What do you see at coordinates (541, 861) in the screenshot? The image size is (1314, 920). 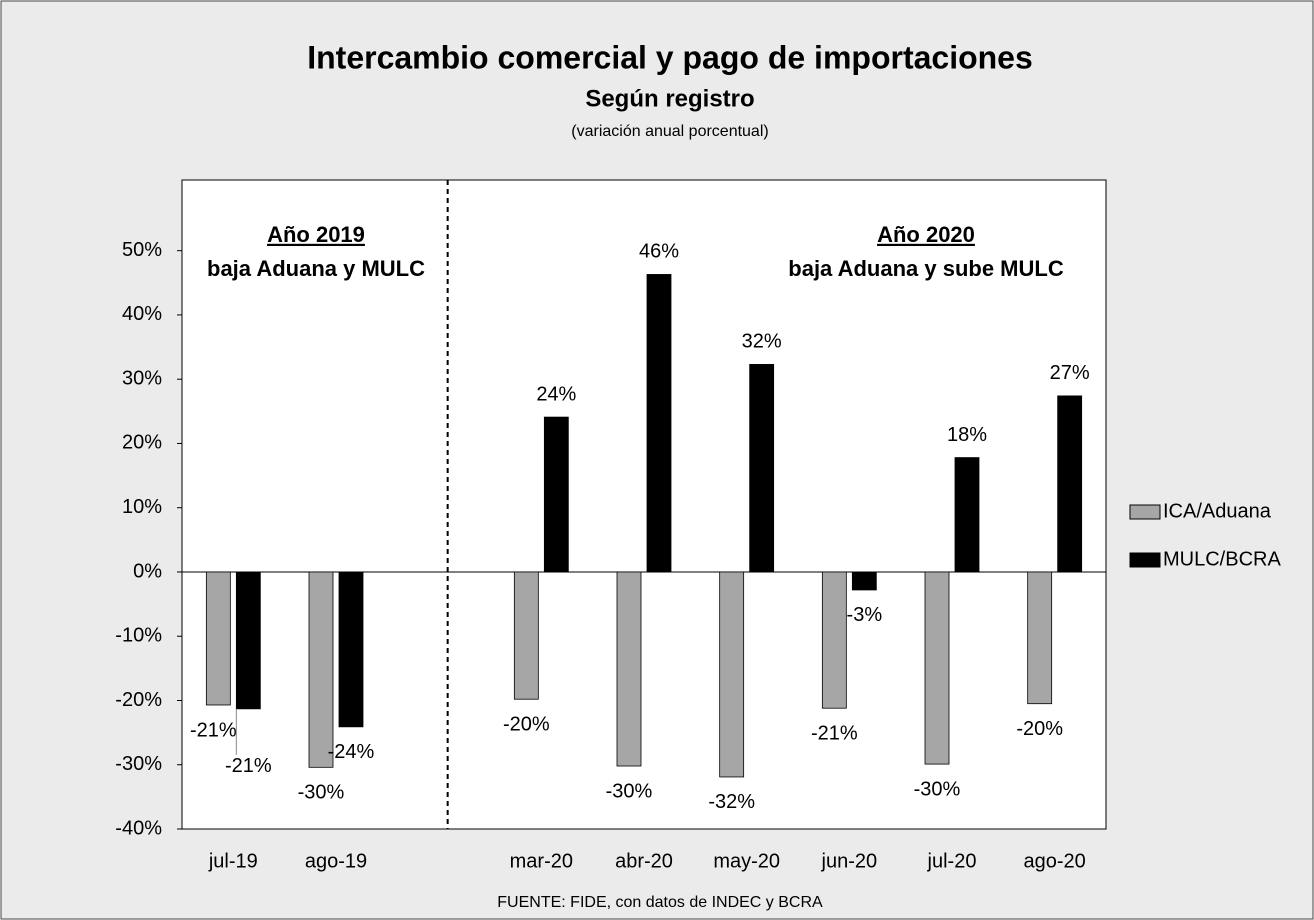 I see `x-tick-label: mar-20` at bounding box center [541, 861].